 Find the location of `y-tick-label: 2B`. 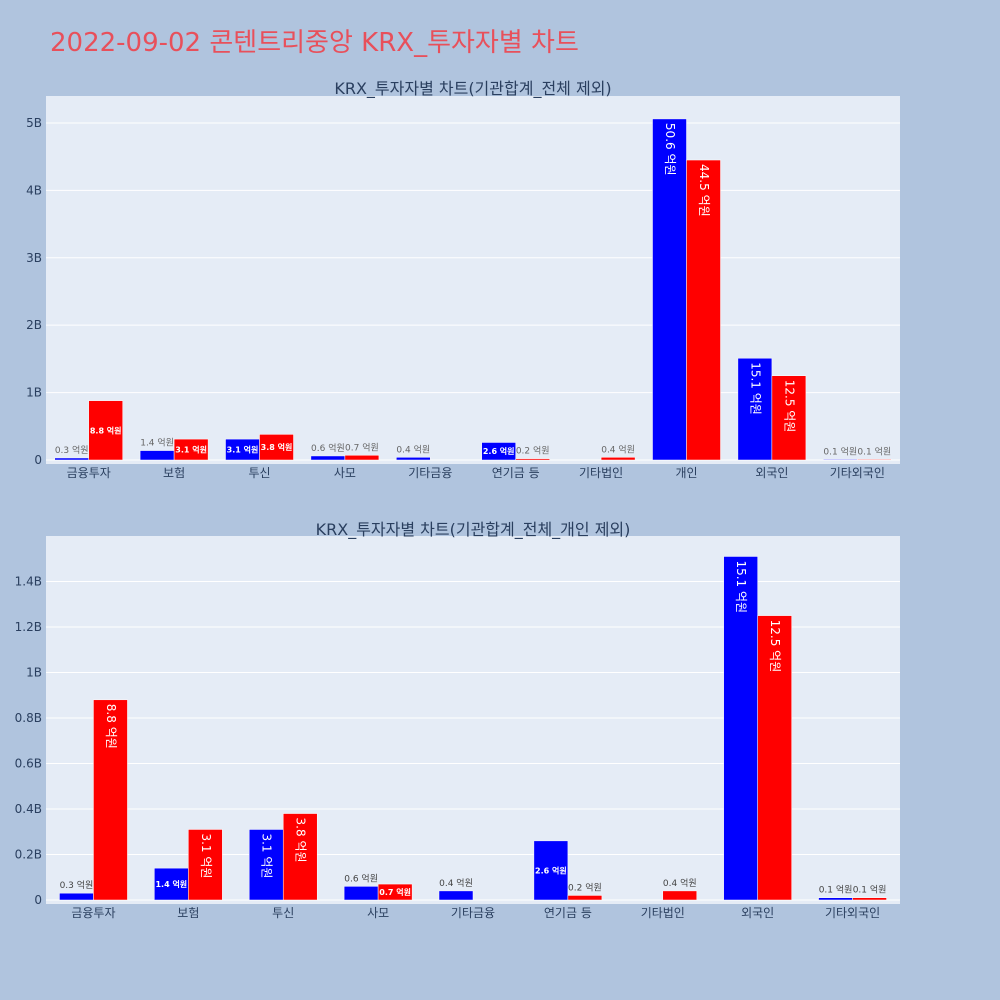

y-tick-label: 2B is located at coordinates (34, 325).